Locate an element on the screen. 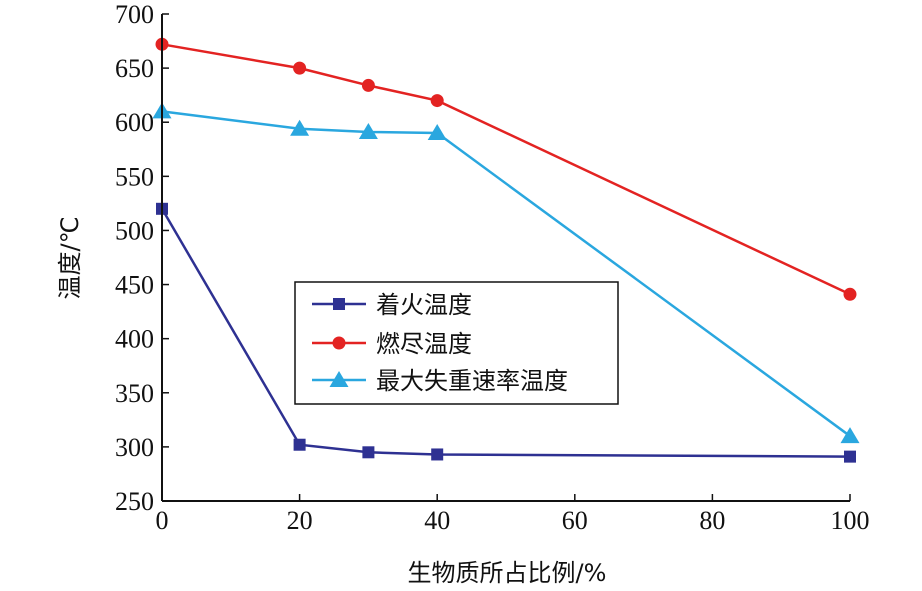  y-tick-label: 400 is located at coordinates (134, 339).